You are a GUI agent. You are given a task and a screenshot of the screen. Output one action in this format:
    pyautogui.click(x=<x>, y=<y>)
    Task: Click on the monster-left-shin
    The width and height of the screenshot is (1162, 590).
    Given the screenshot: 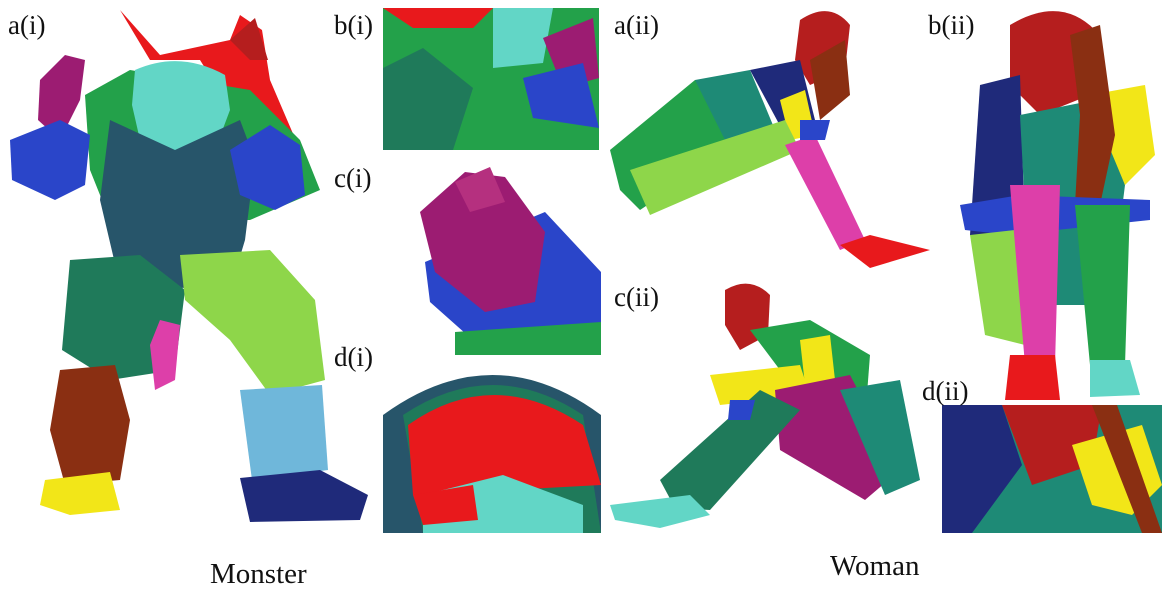 What is the action you would take?
    pyautogui.click(x=90, y=425)
    